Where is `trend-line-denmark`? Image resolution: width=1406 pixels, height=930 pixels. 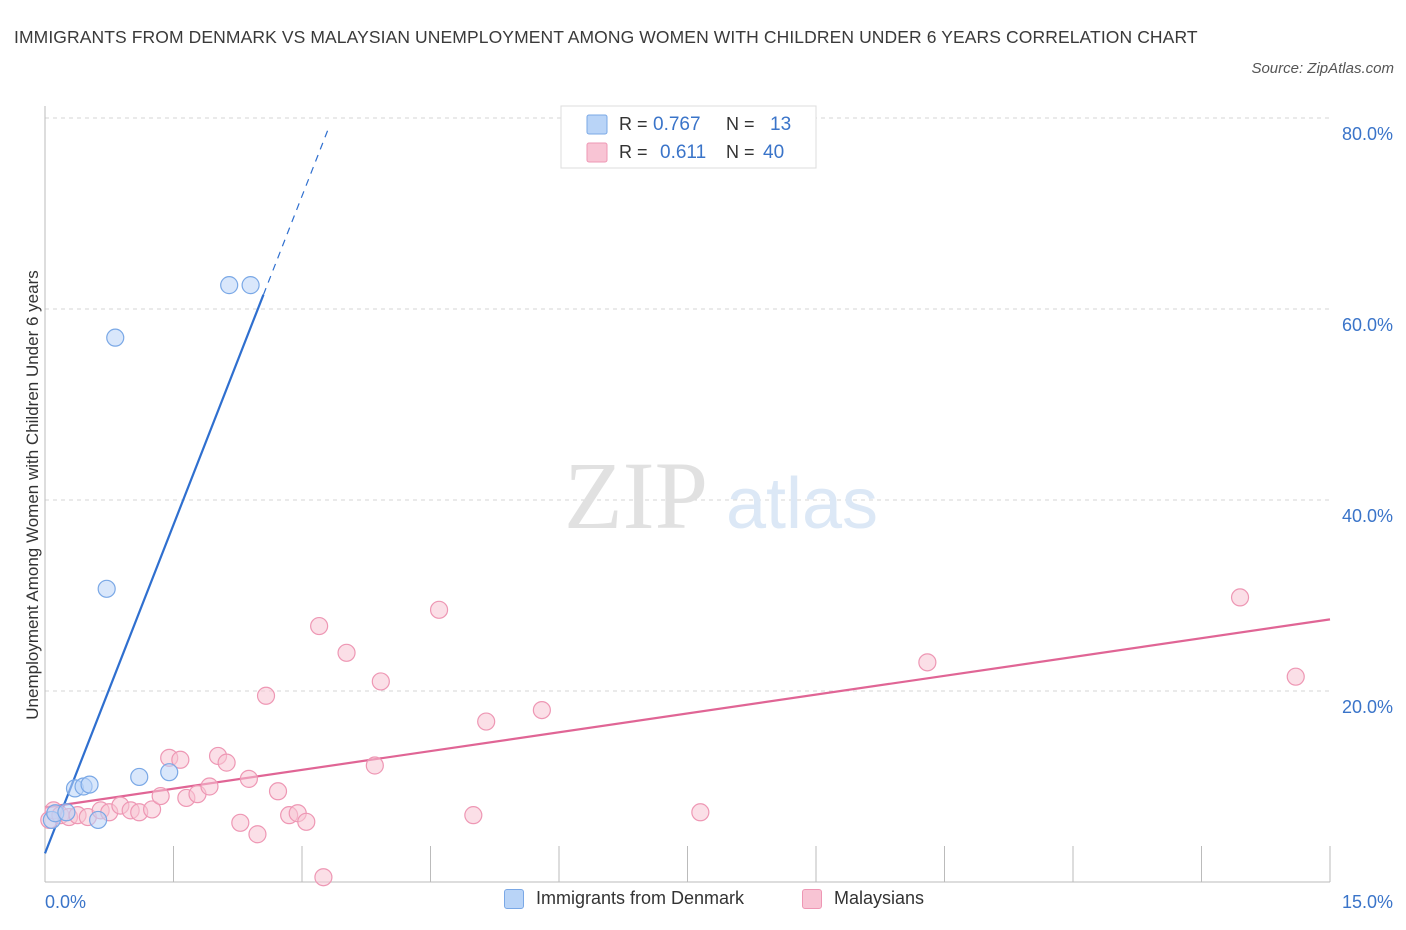
trend-line-denmark is located at coordinates (154, 574).